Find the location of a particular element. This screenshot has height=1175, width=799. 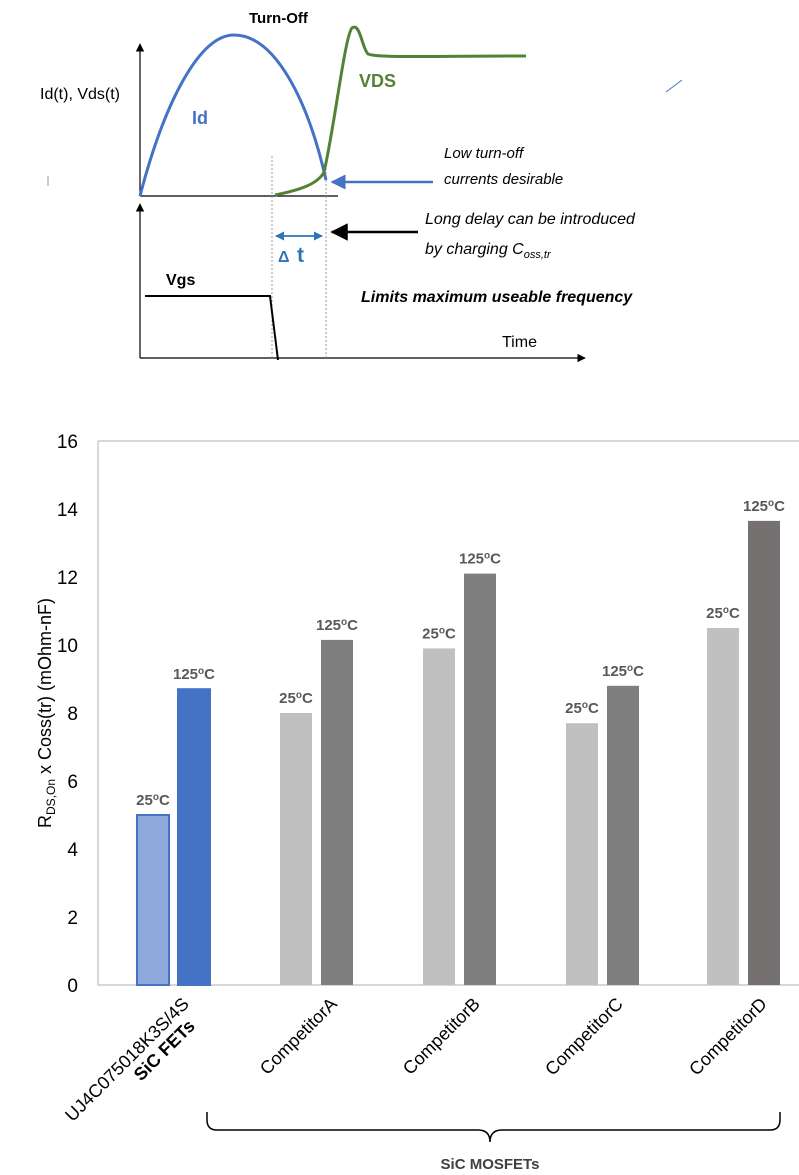

bar-uj4c075018k3s-4s-125c is located at coordinates (194, 837).